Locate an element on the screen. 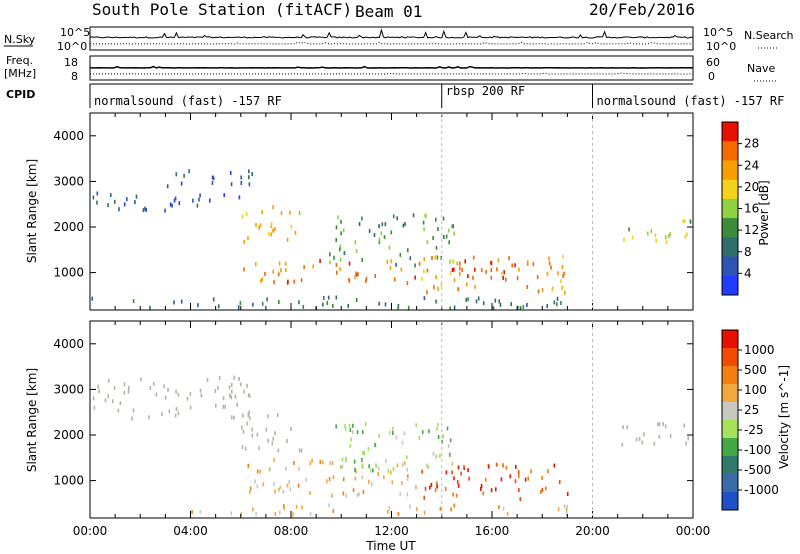  velocity-colorbar-tick-label: 100 is located at coordinates (755, 390).